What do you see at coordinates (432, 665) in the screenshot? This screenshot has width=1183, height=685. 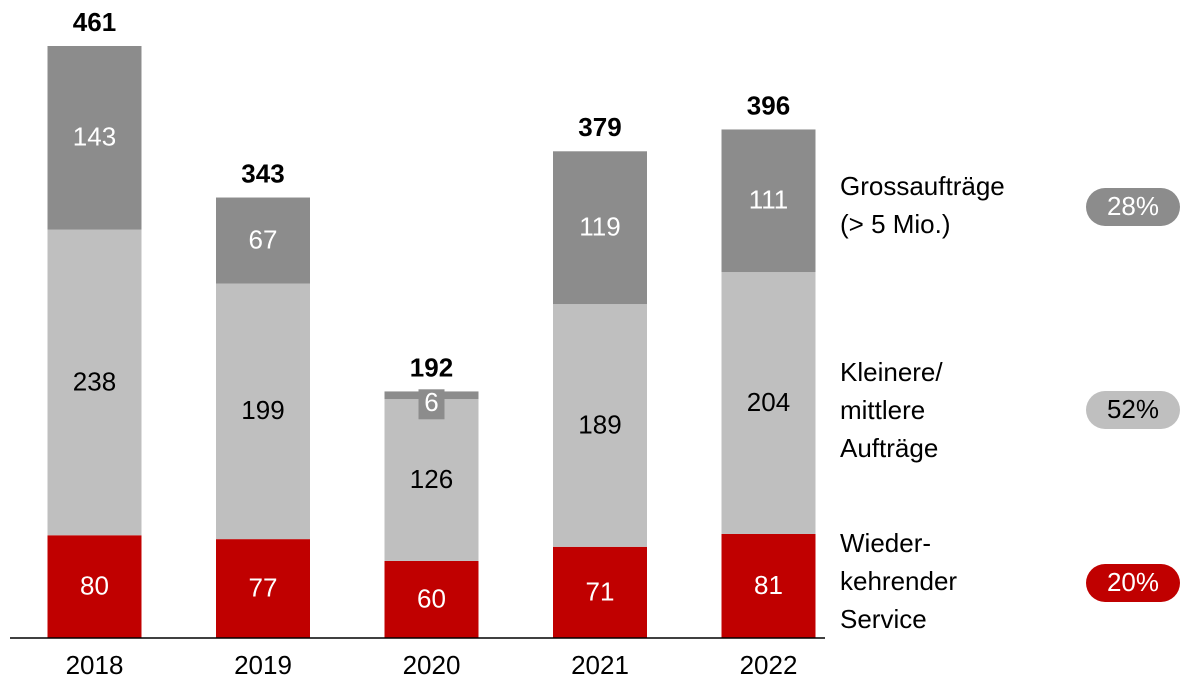 I see `x-tick-label: 2020` at bounding box center [432, 665].